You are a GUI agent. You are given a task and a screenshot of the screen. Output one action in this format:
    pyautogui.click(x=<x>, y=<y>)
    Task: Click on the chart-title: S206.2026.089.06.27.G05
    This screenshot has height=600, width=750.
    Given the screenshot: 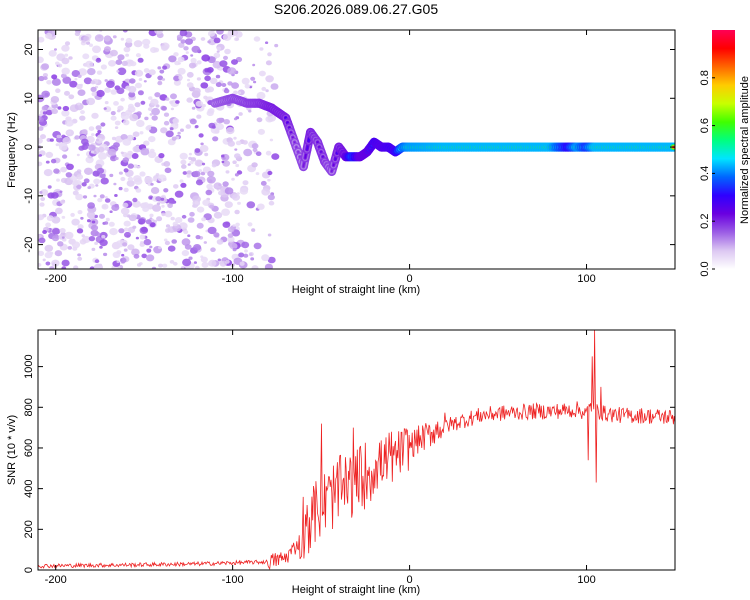 What is the action you would take?
    pyautogui.click(x=356, y=9)
    